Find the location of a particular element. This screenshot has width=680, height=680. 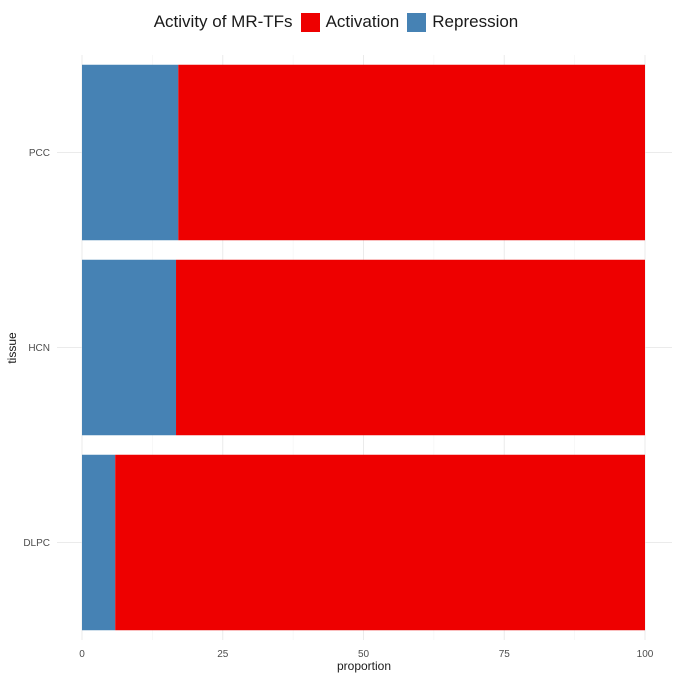

x-axis-ticks: 0 25 50 75 100 is located at coordinates (366, 654).